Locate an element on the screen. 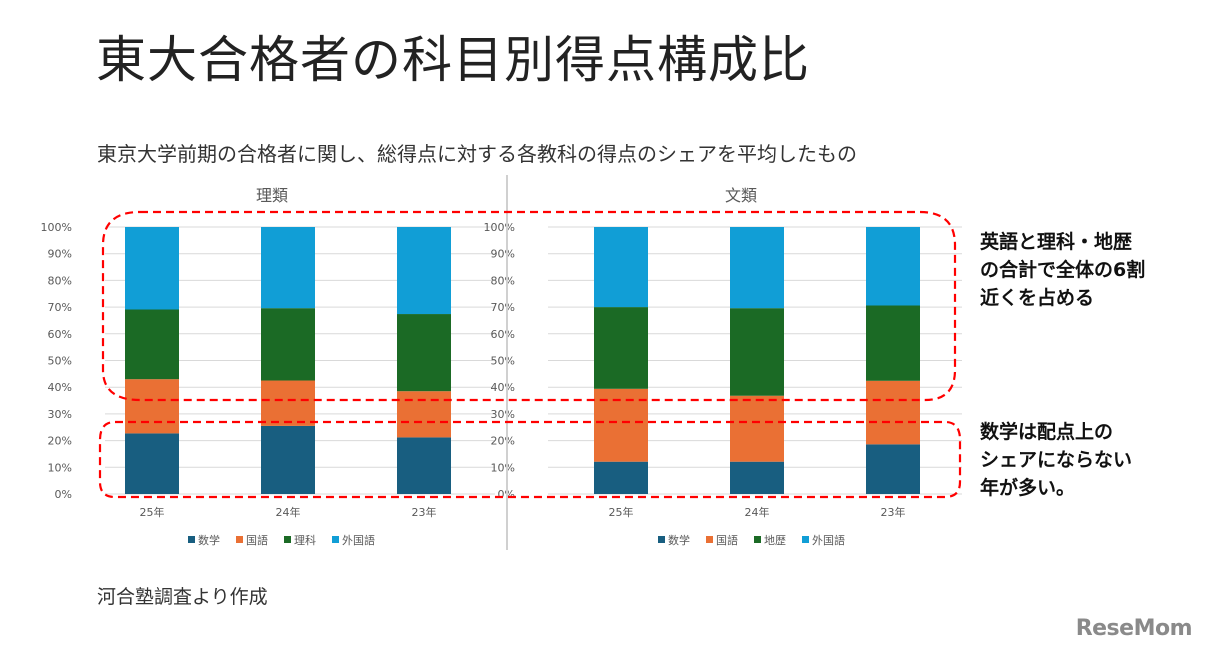 The image size is (1206, 654). chart-title: 文類 is located at coordinates (741, 195).